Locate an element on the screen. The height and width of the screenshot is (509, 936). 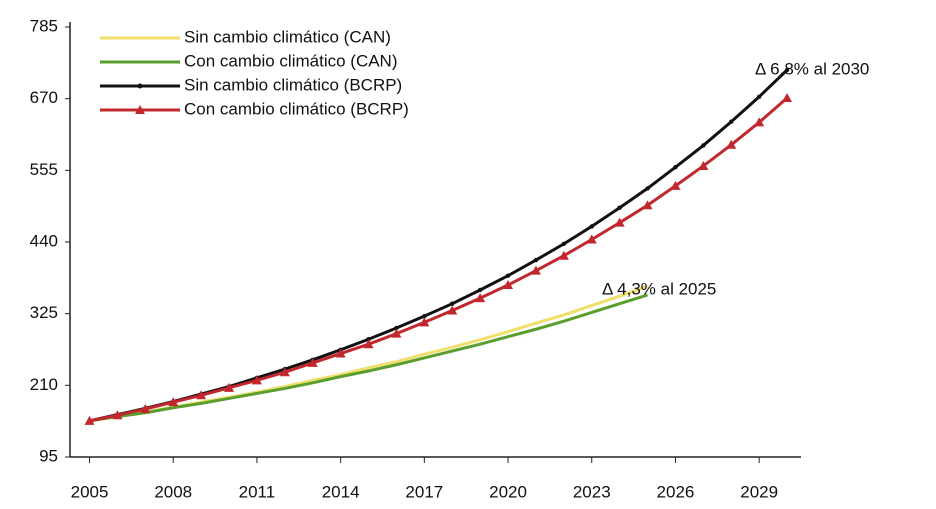
x-tick-label: 2011 is located at coordinates (257, 491).